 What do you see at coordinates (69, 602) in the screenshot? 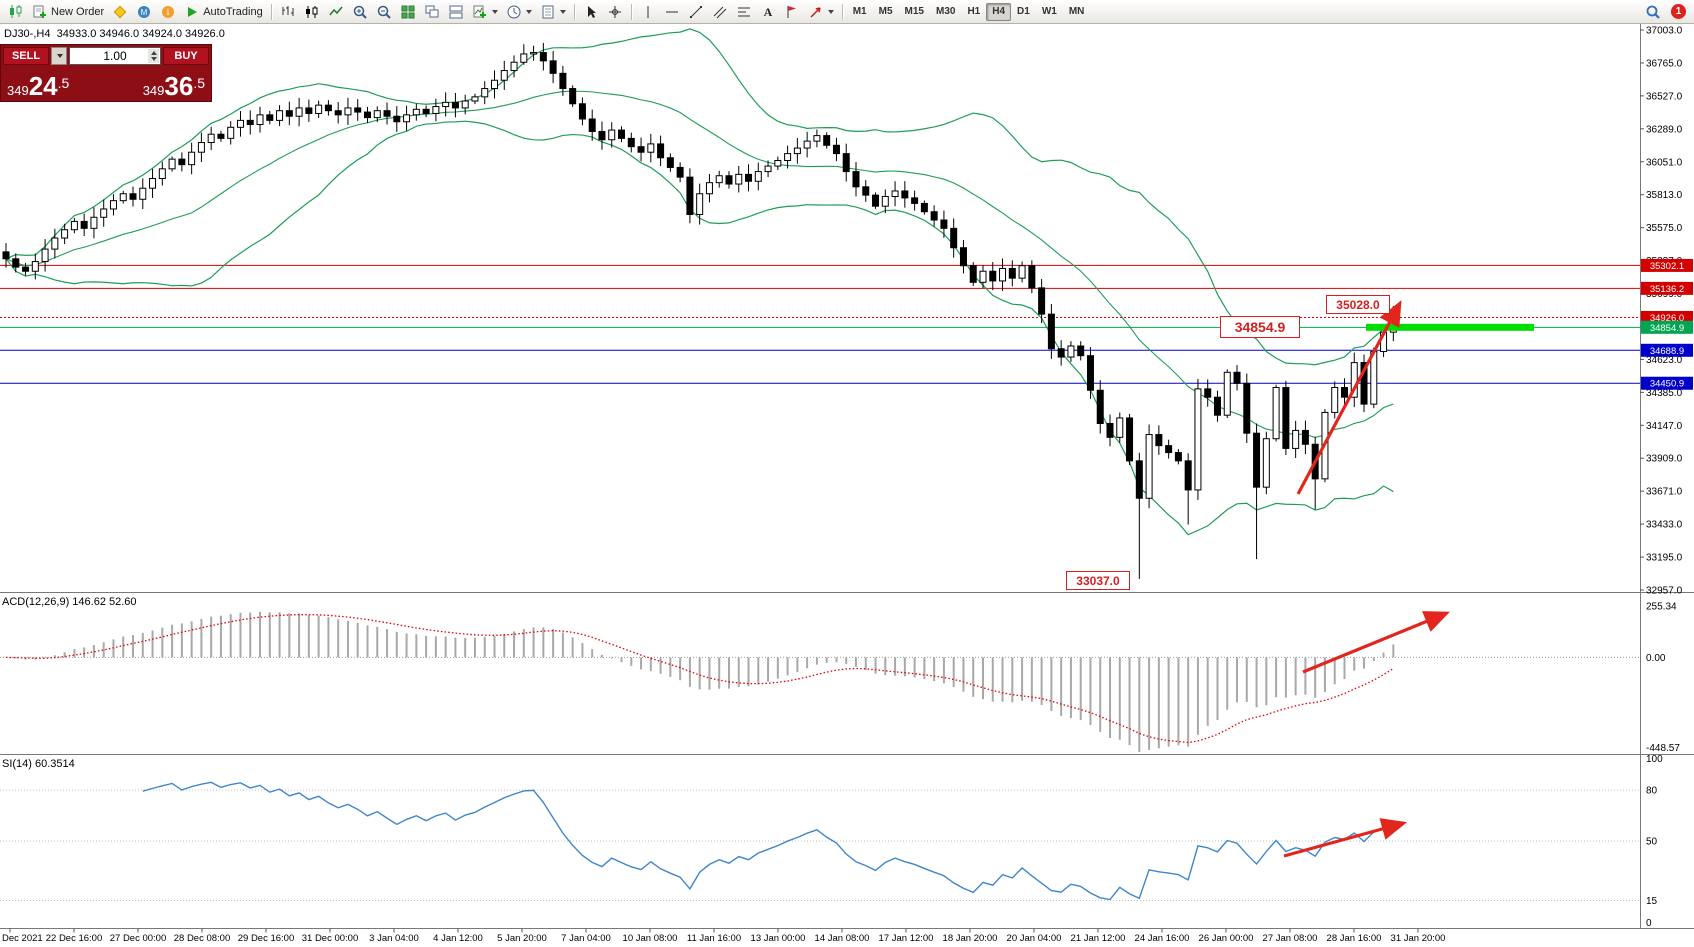
I see `macd-indicator-label: ACD(12,26,9) 146.62 52.60` at bounding box center [69, 602].